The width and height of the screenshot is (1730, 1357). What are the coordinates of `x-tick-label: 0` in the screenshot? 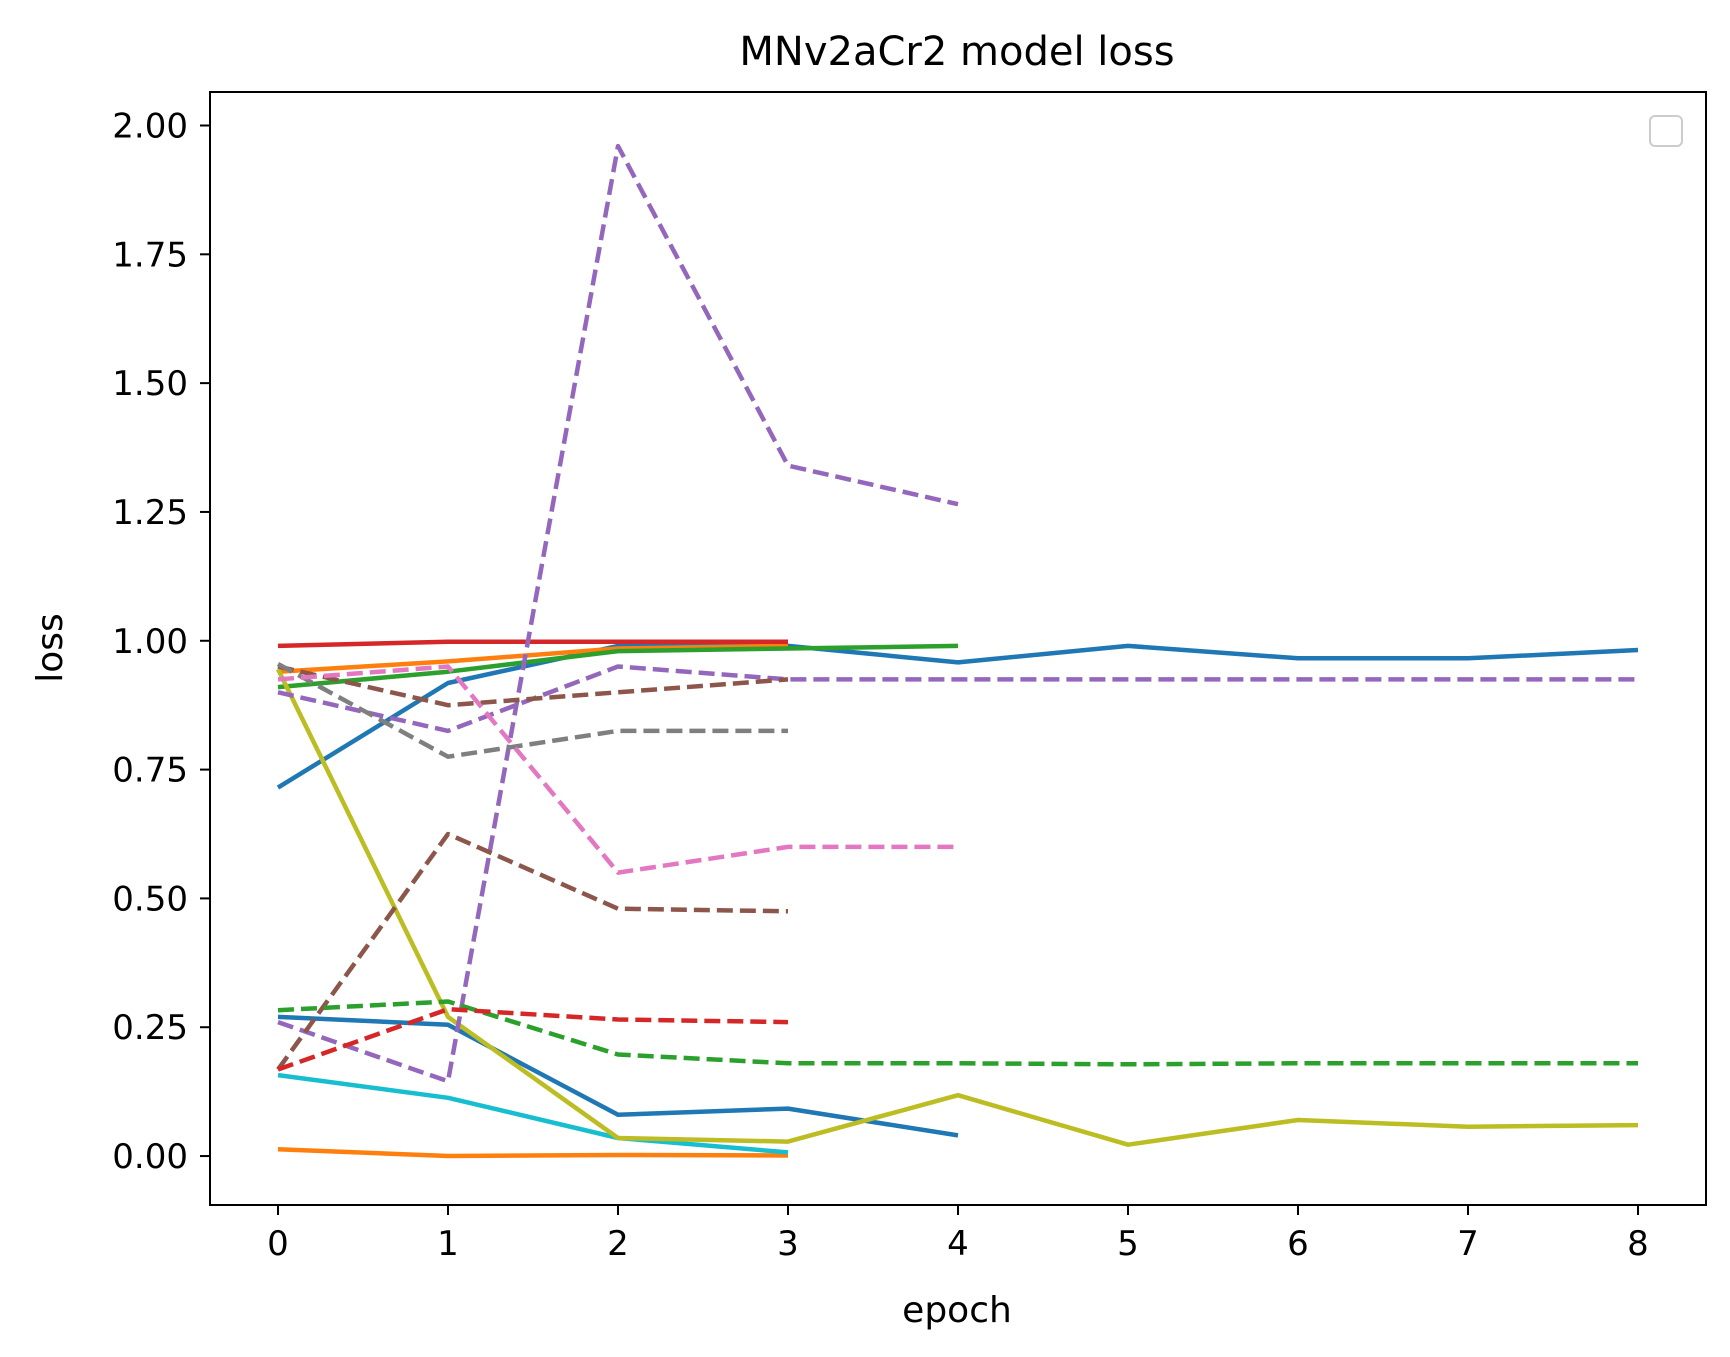 It's located at (278, 1244).